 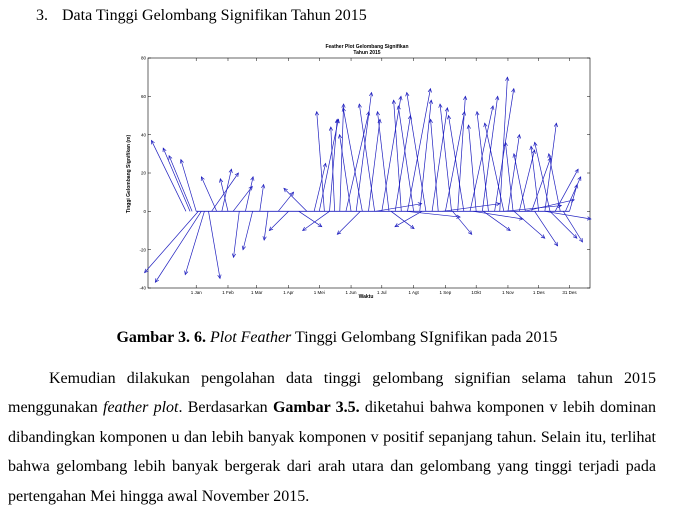 What do you see at coordinates (228, 292) in the screenshot?
I see `x-tick-label: 1 Feb` at bounding box center [228, 292].